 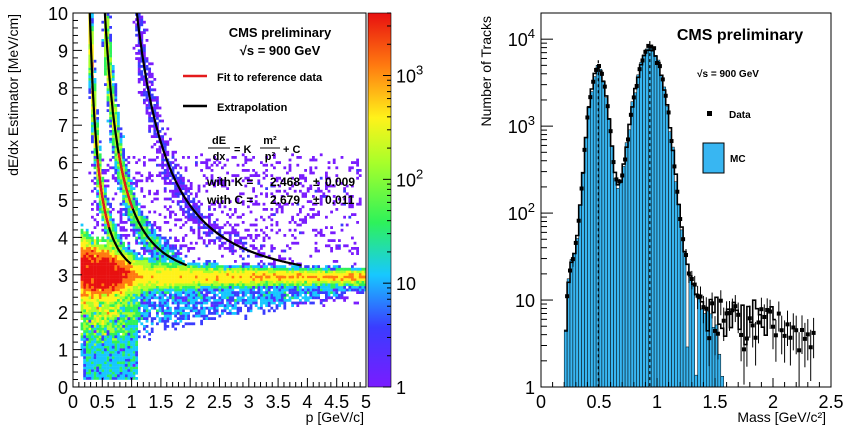 What do you see at coordinates (63, 89) in the screenshot?
I see `y-tick-label: 8` at bounding box center [63, 89].